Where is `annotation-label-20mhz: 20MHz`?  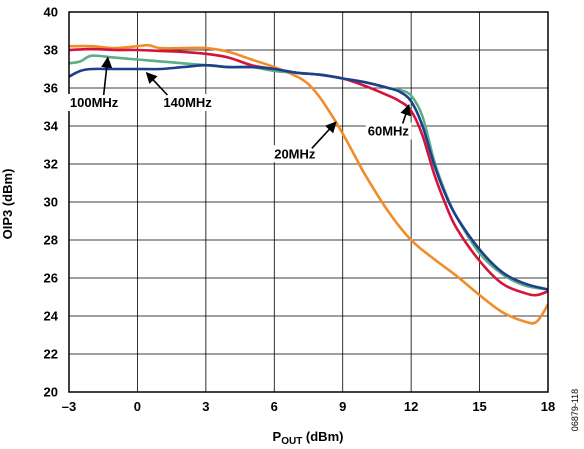 annotation-label-20mhz: 20MHz is located at coordinates (295, 153).